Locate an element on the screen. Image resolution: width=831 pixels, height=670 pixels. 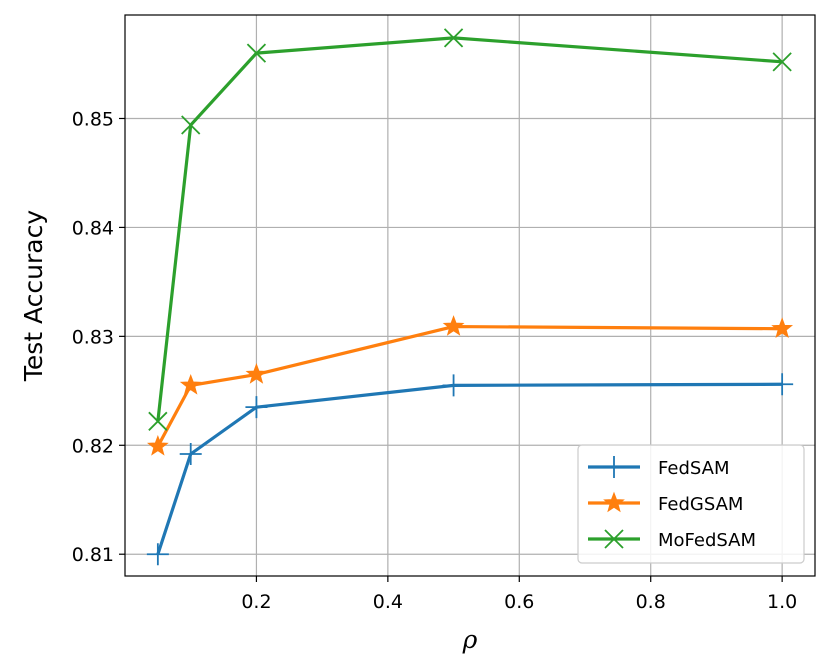
legend: FedSAM FedGSAM MoFedSAM is located at coordinates (691, 504).